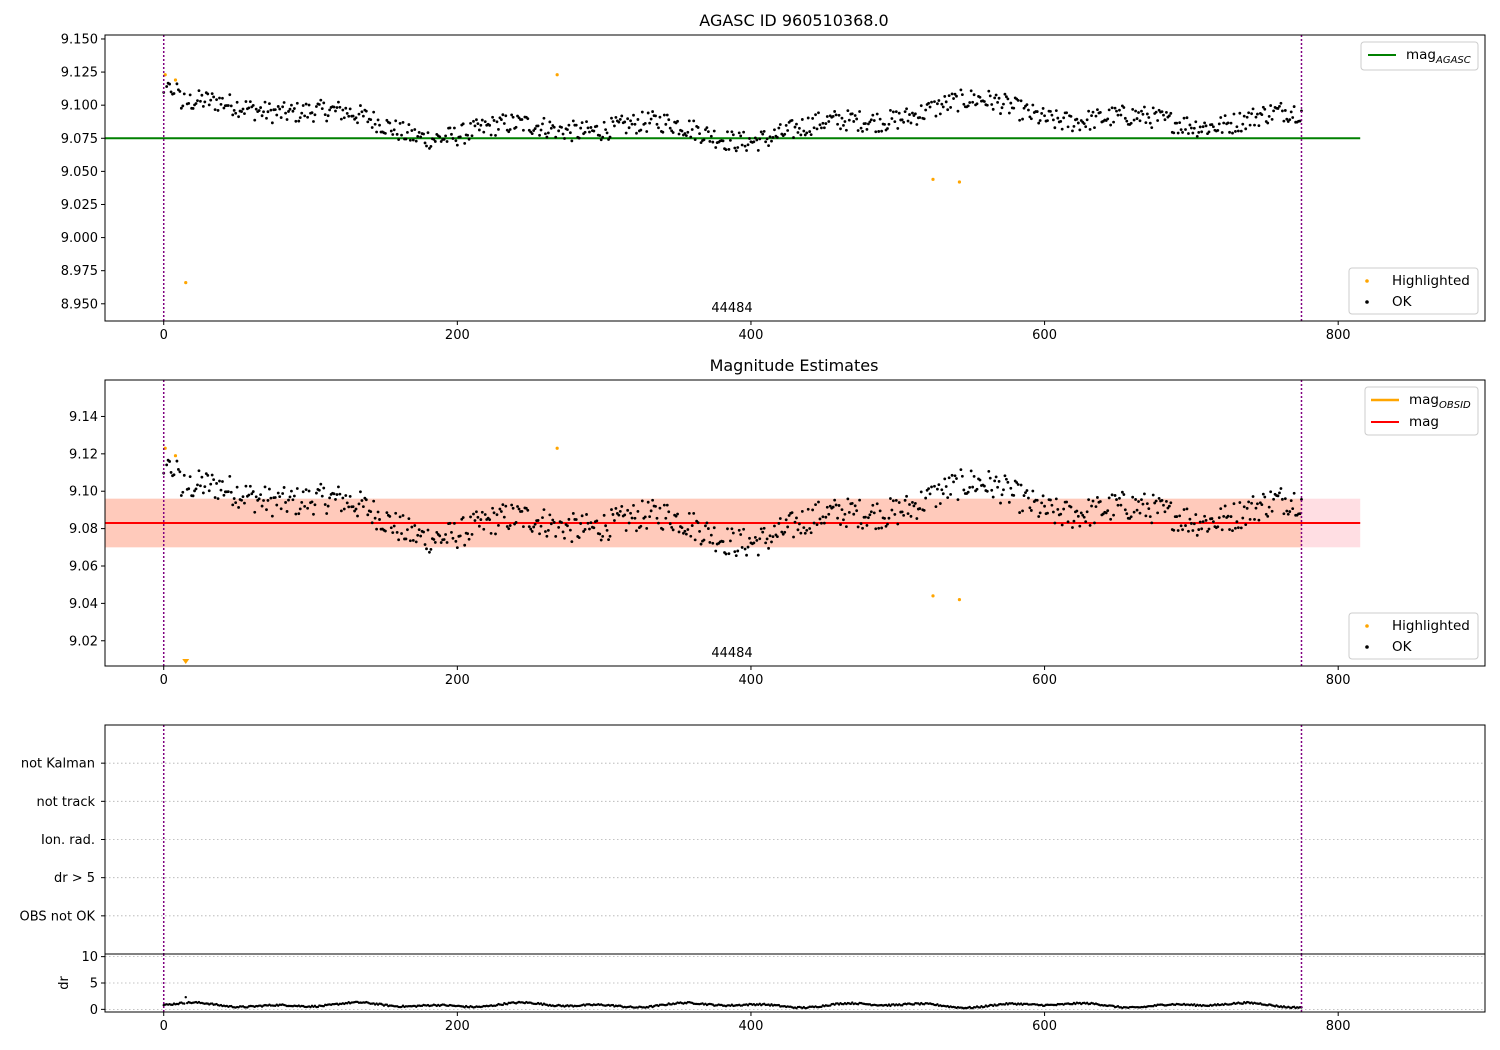 The image size is (1500, 1050). What do you see at coordinates (1440, 401) in the screenshot?
I see `estimates-legend-mag-obsid-label: magOBSID` at bounding box center [1440, 401].